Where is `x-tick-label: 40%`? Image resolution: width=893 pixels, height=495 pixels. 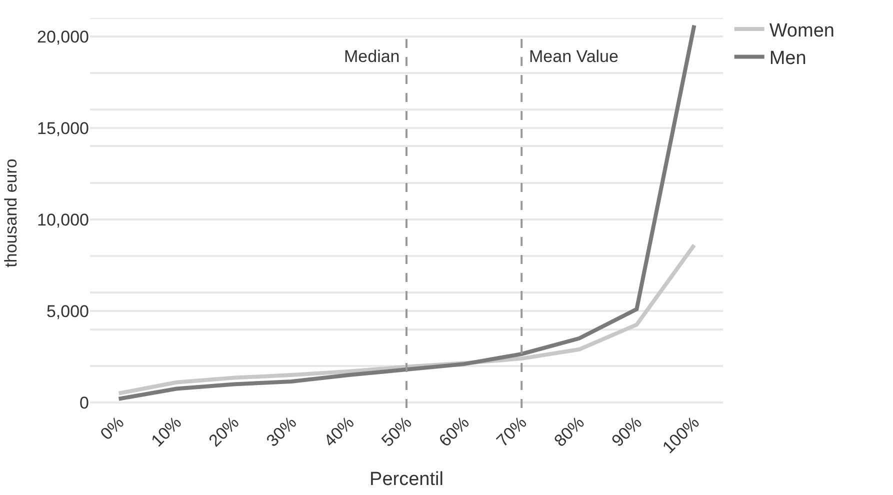
x-tick-label: 40% is located at coordinates (339, 431).